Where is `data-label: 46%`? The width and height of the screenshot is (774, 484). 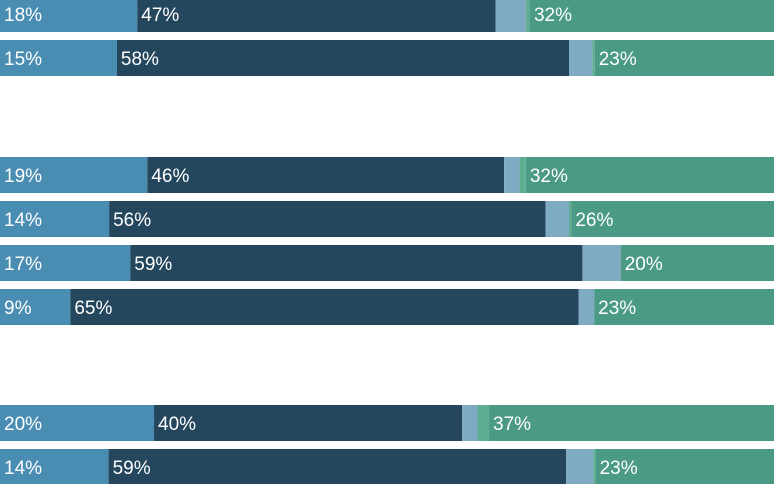 data-label: 46% is located at coordinates (170, 176).